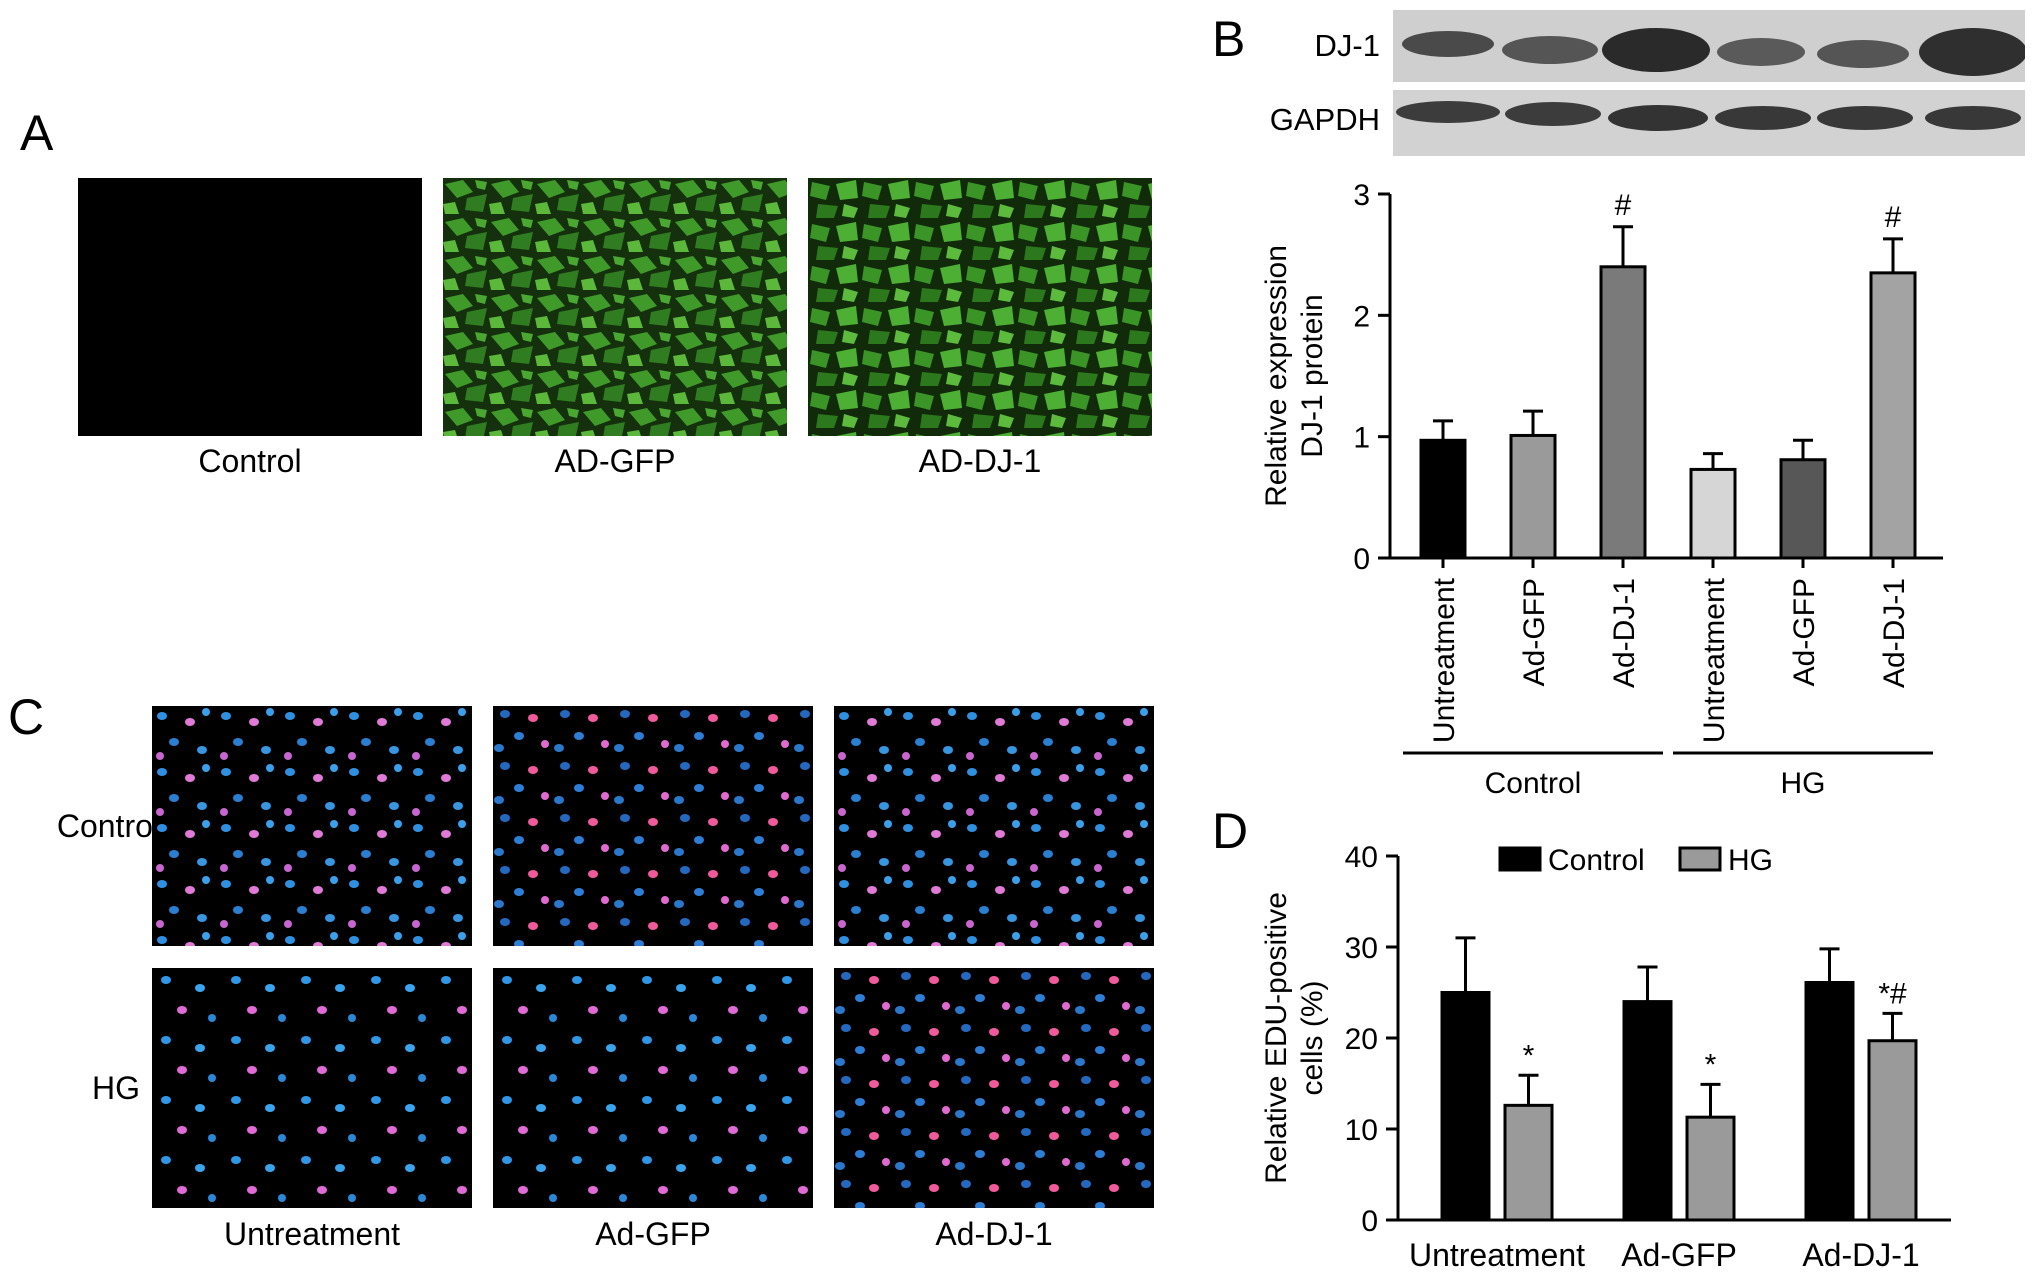  What do you see at coordinates (653, 826) in the screenshot?
I see `edu-image-control-ad-gfp` at bounding box center [653, 826].